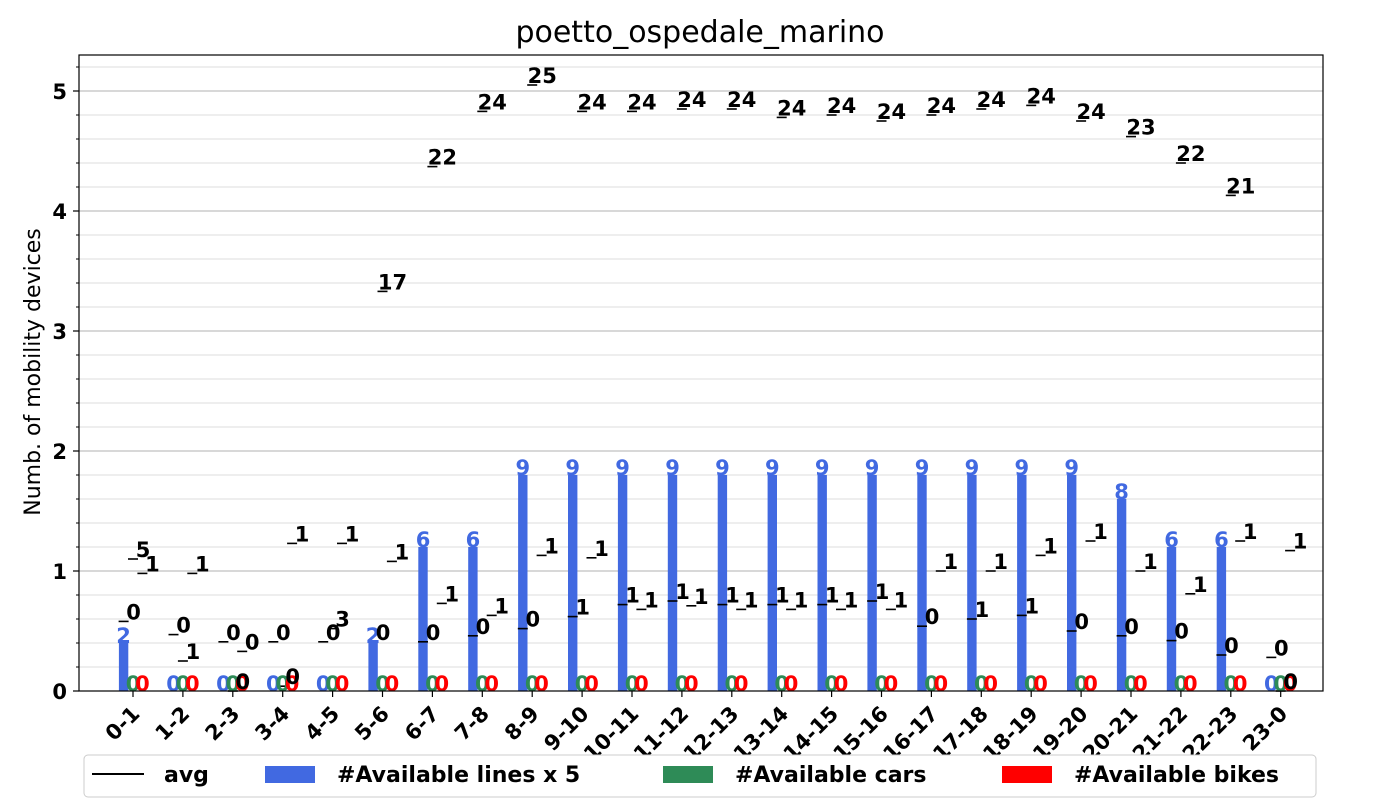  I want to click on x-tick-label: 8-9, so click(522, 724).